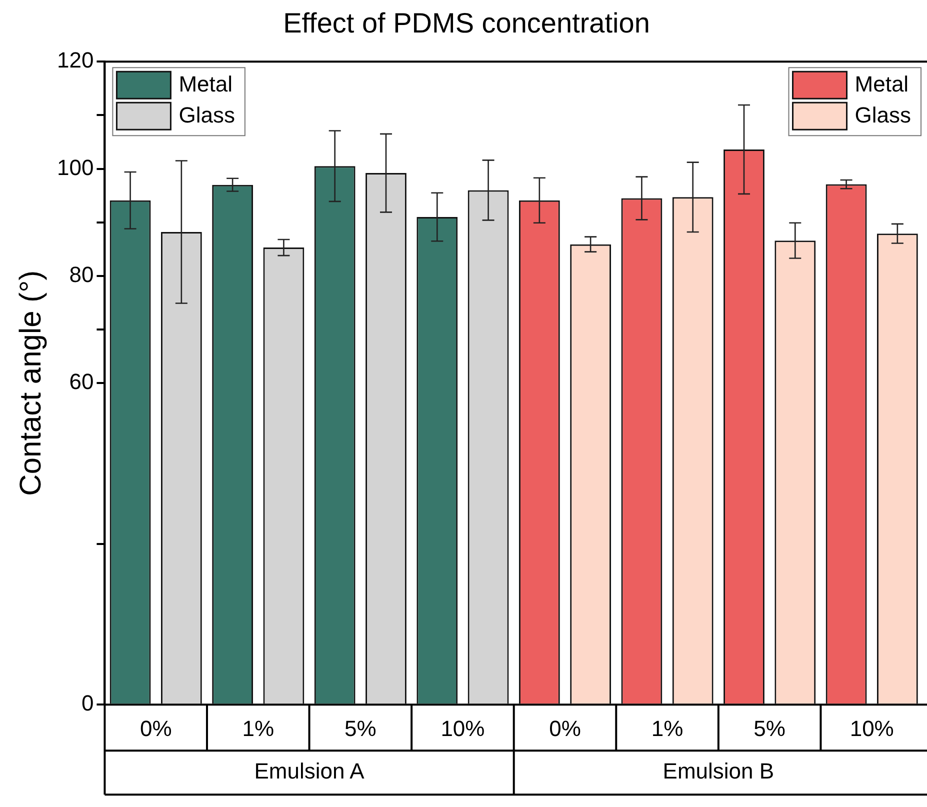 Image resolution: width=927 pixels, height=807 pixels. I want to click on chart-title: Effect of PDMS concentration, so click(466, 23).